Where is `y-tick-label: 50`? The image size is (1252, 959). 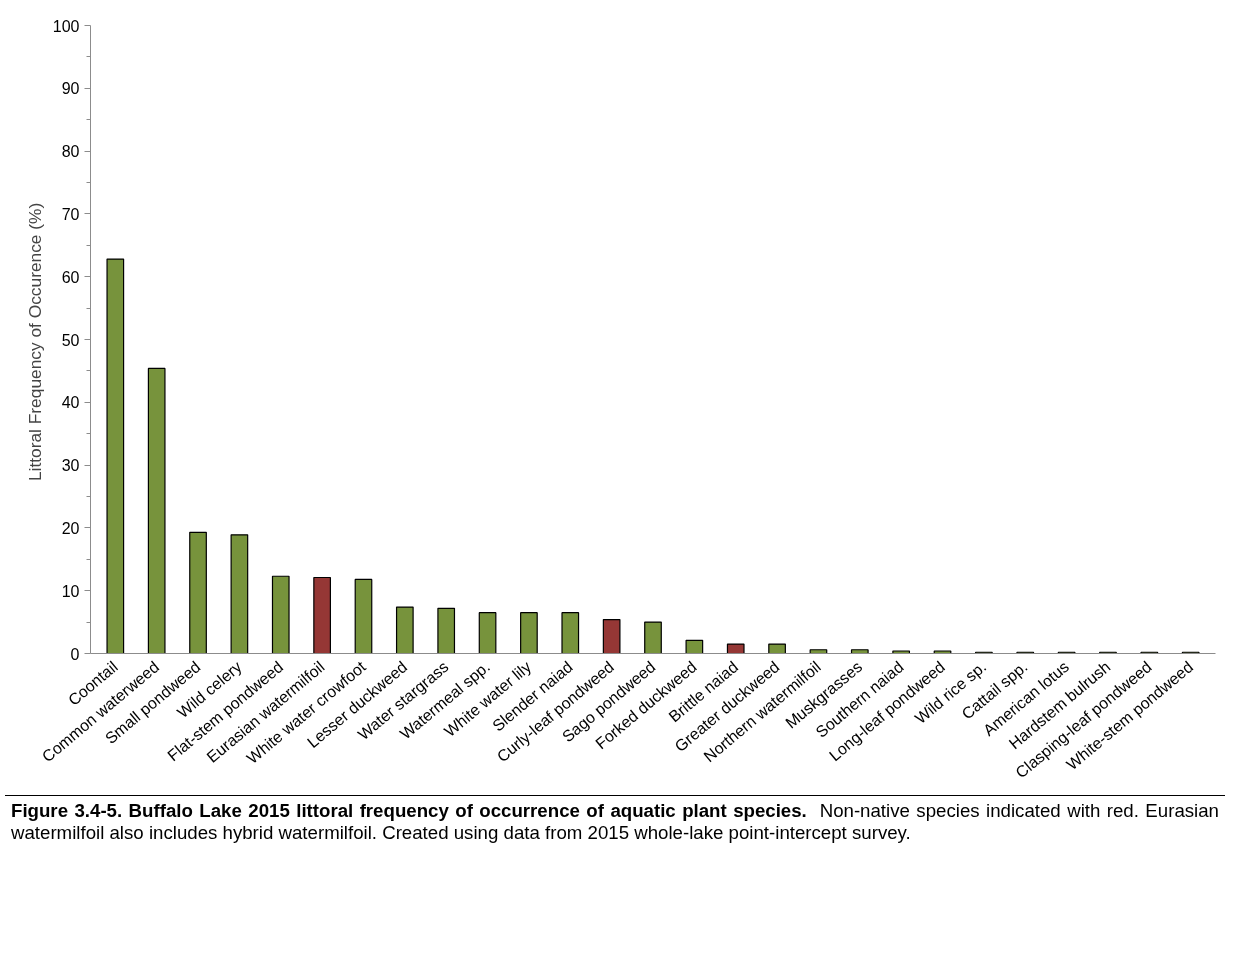 y-tick-label: 50 is located at coordinates (70, 340).